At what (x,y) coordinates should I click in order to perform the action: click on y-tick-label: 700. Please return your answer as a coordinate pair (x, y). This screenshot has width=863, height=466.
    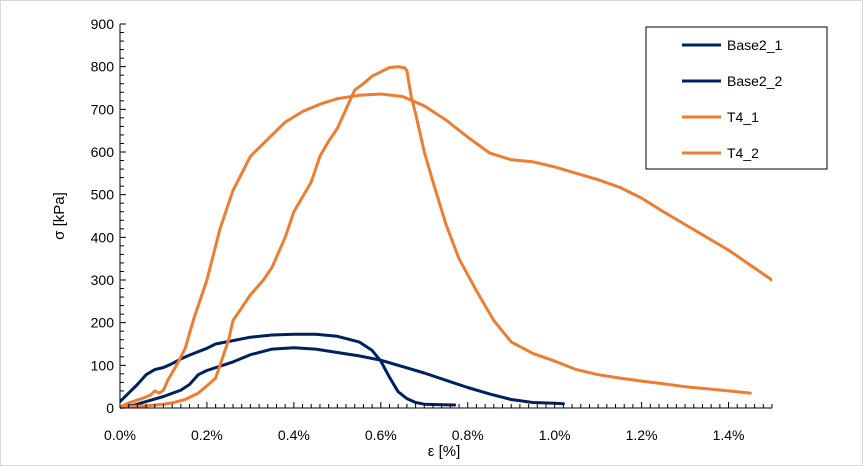
    Looking at the image, I should click on (103, 109).